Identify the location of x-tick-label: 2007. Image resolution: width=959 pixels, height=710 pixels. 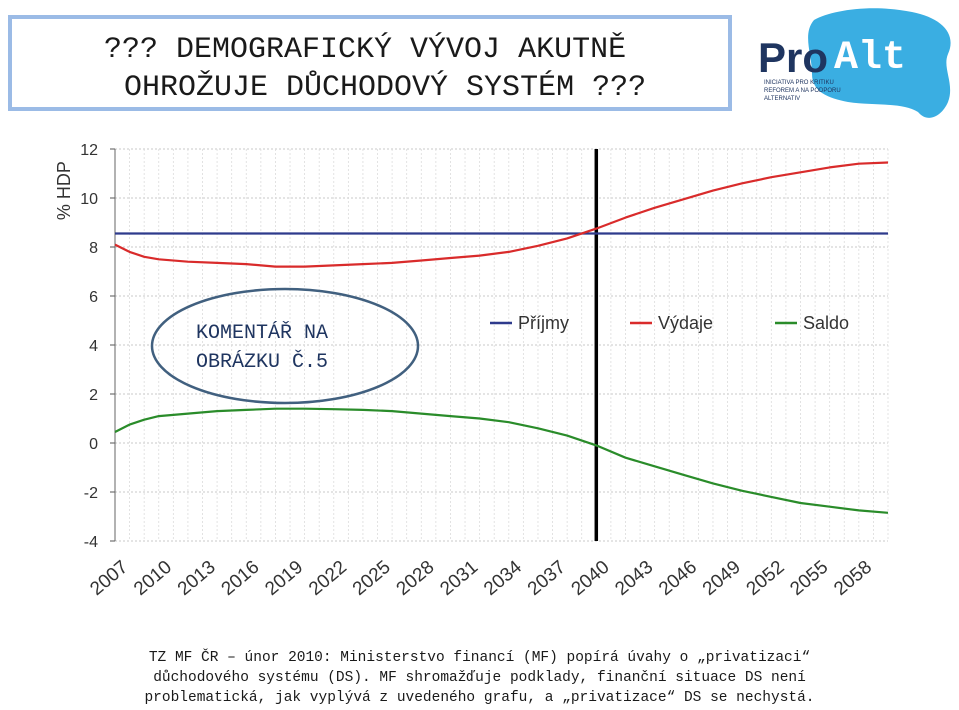
(109, 578).